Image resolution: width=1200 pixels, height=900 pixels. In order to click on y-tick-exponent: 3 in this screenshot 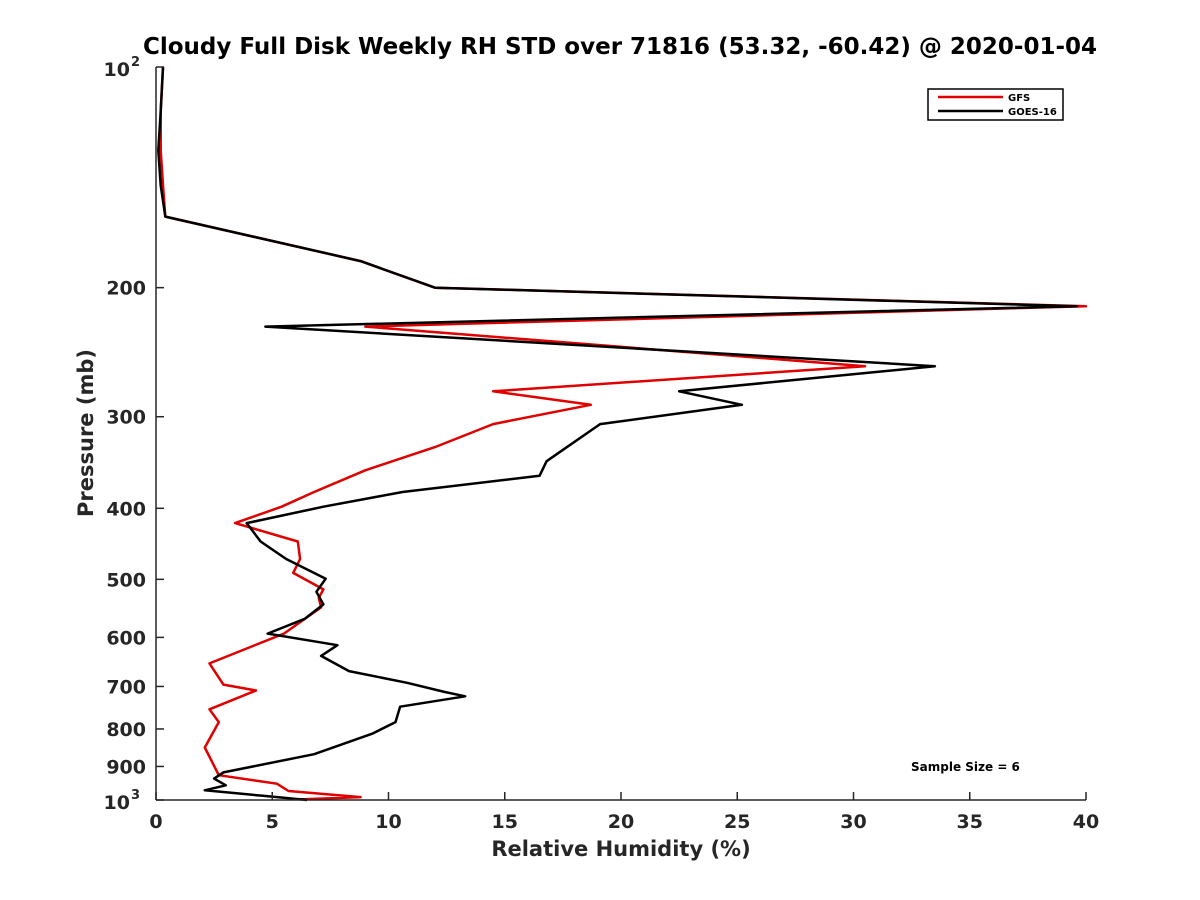, I will do `click(135, 795)`.